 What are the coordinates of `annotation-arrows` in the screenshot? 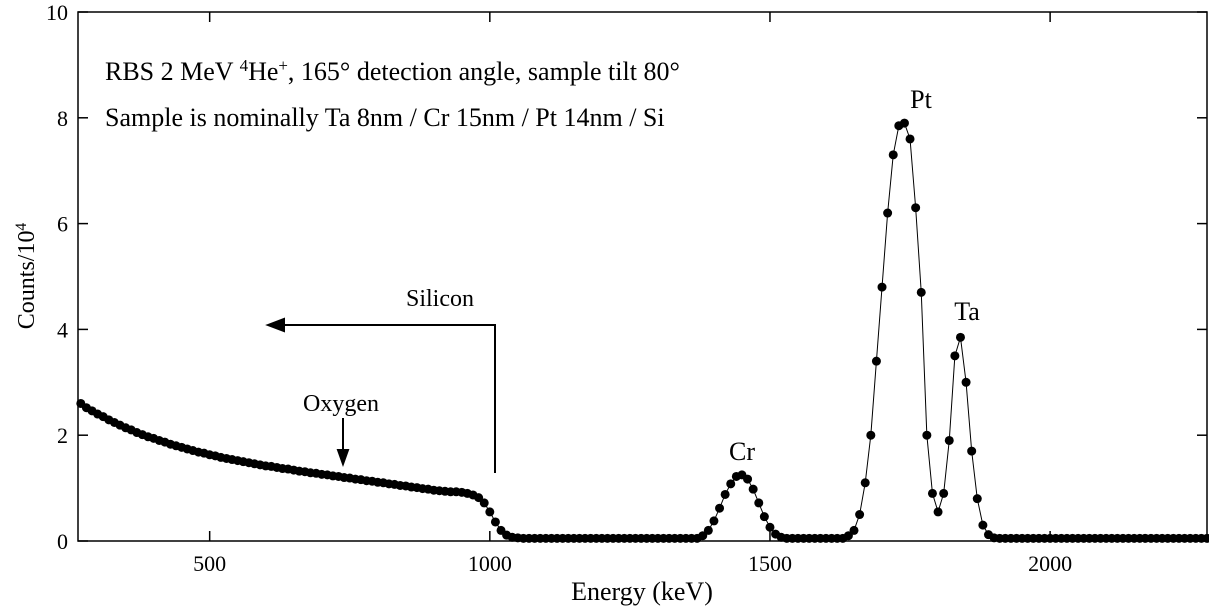 It's located at (380, 395).